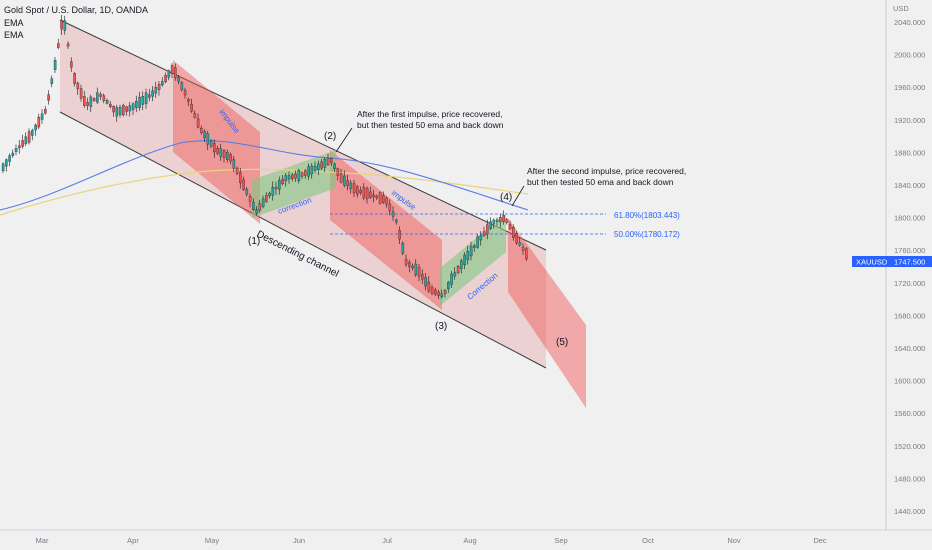 This screenshot has height=550, width=932. I want to click on ema-legend-1: EMA, so click(14, 23).